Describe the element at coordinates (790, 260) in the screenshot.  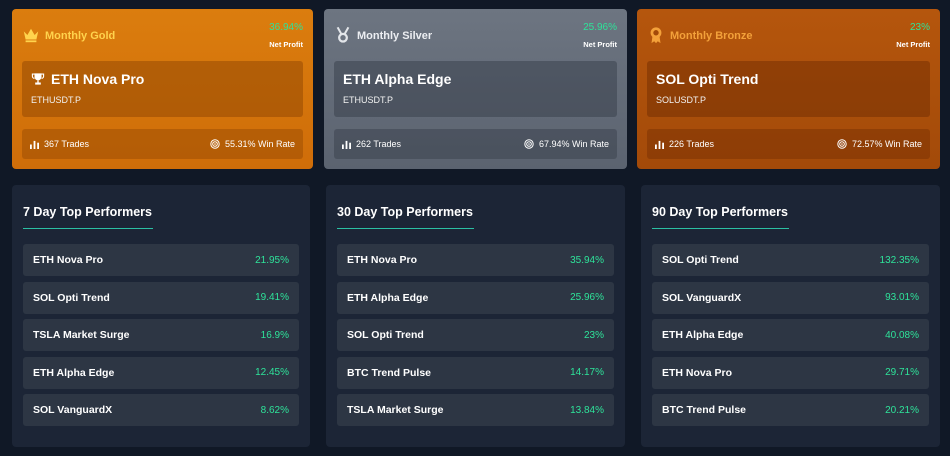
I see `performer-row: SOL Opti Trend 132.35%` at that location.